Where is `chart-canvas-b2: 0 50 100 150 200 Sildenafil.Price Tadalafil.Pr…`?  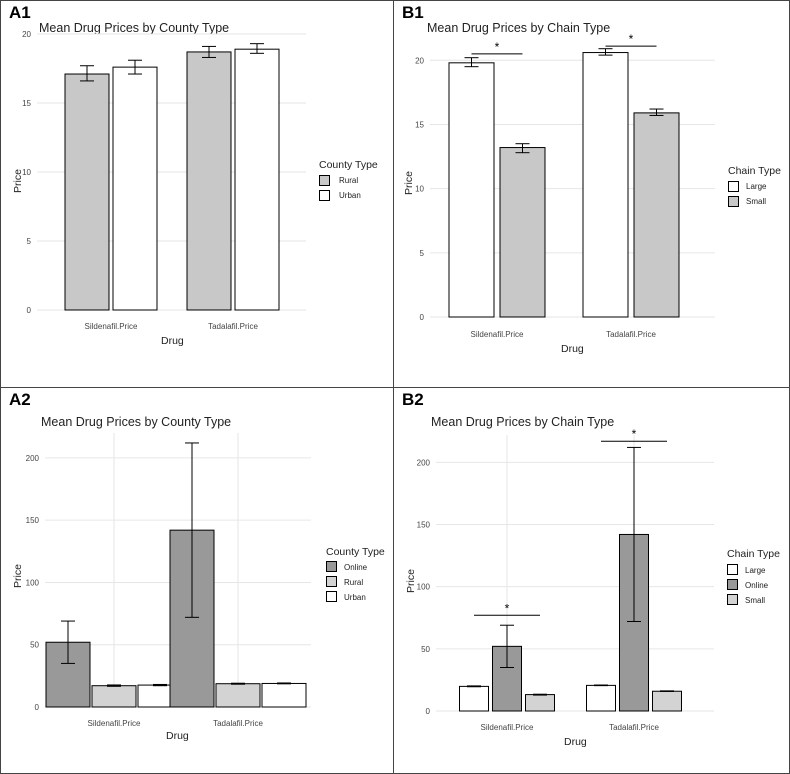 chart-canvas-b2: 0 50 100 150 200 Sildenafil.Price Tadalafil.Pr… is located at coordinates (565, 579).